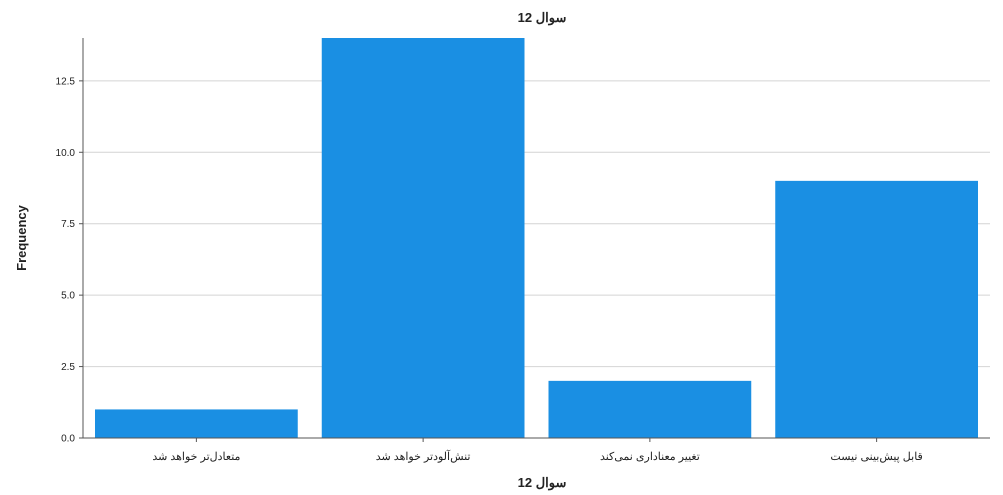  Describe the element at coordinates (68, 224) in the screenshot. I see `y-tick-label: 7.5` at that location.